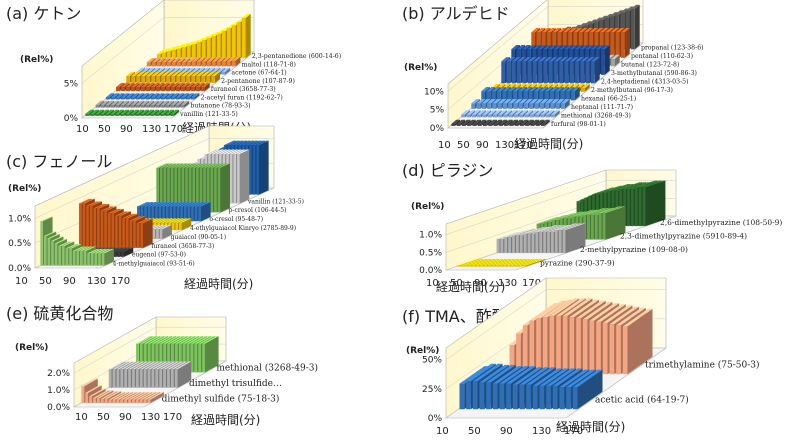 The image size is (793, 441). What do you see at coordinates (236, 219) in the screenshot?
I see `series-label: o-cresol (95-48-7)` at bounding box center [236, 219].